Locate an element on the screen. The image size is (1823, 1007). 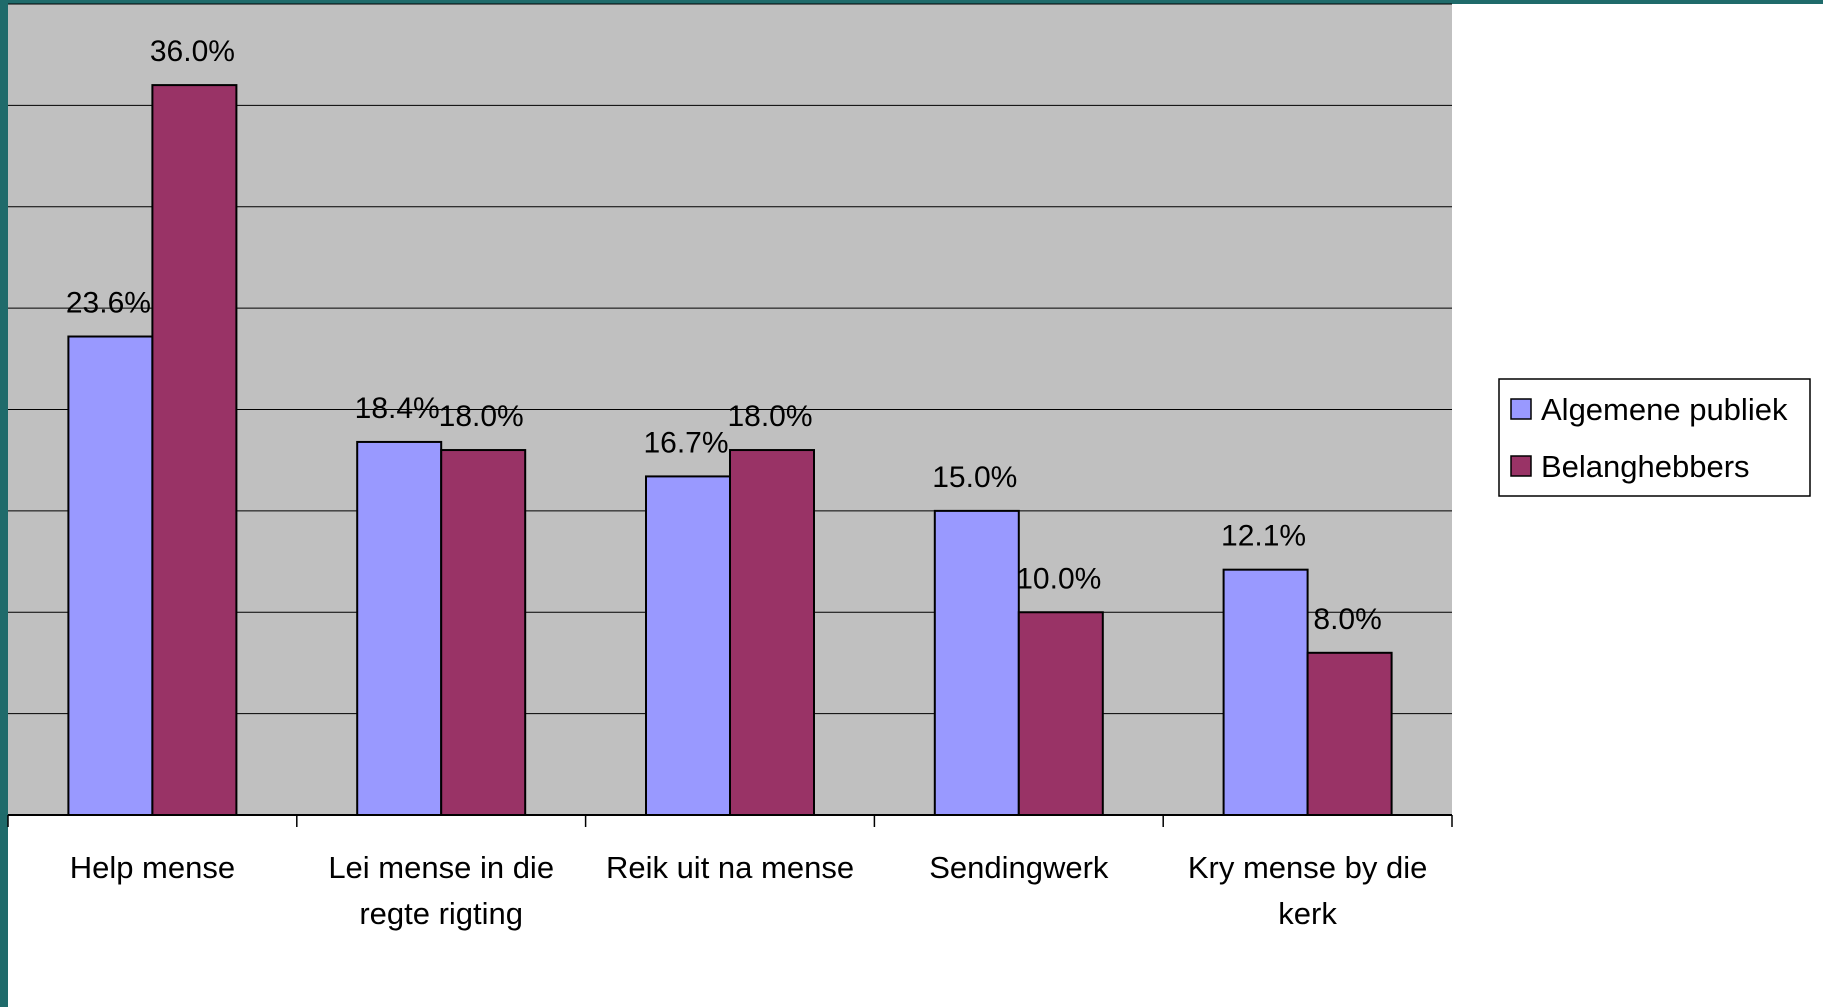
axes is located at coordinates (730, 820).